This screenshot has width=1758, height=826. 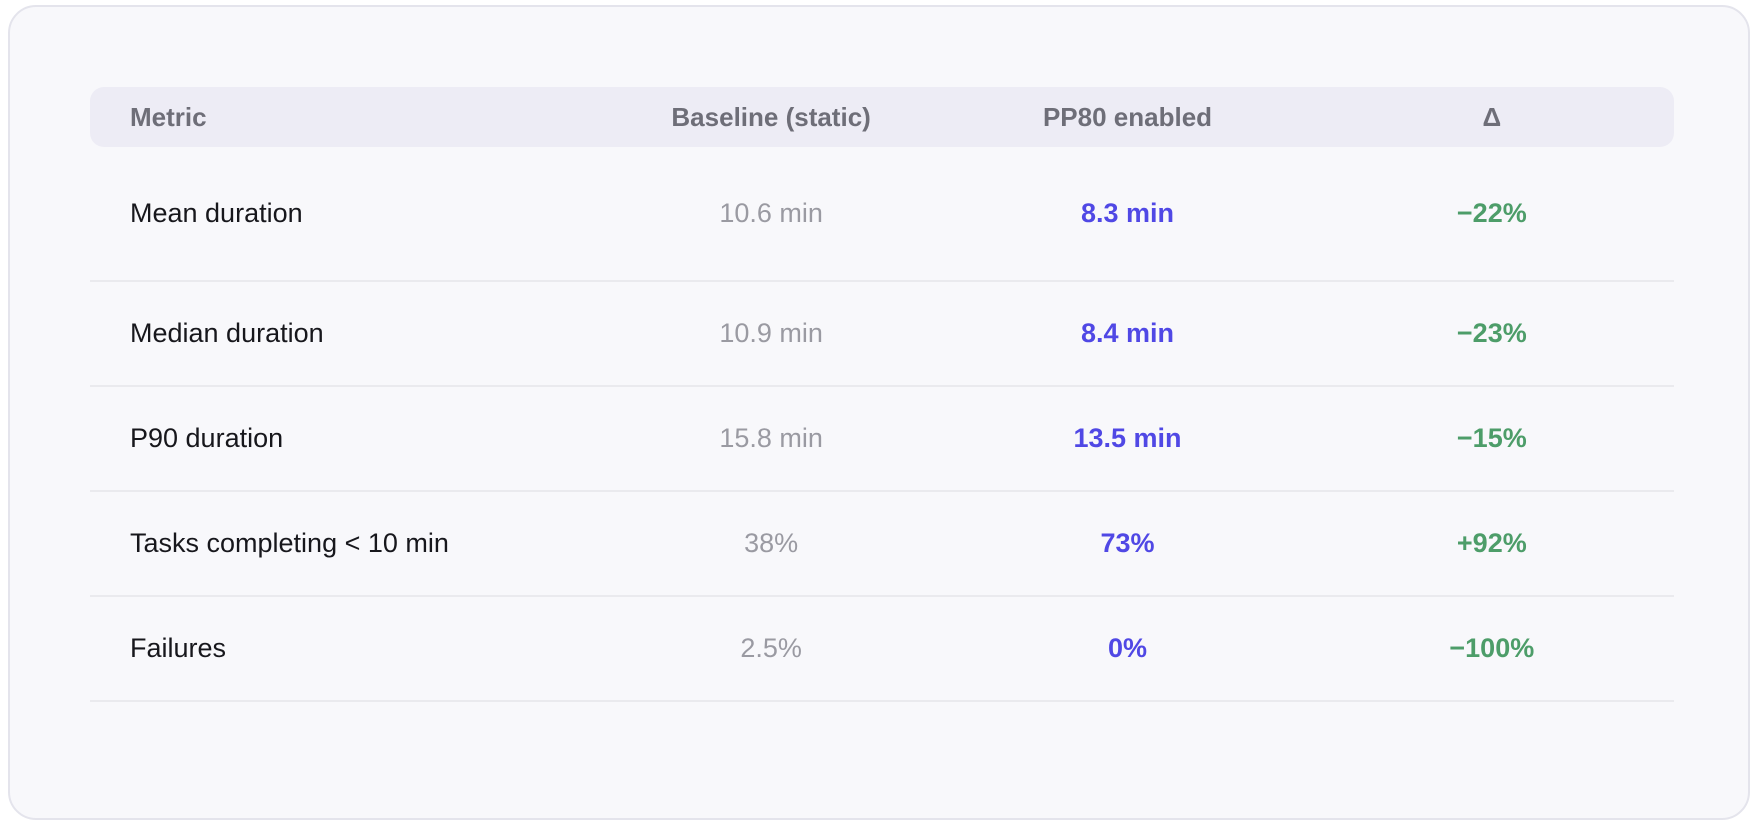 What do you see at coordinates (1492, 648) in the screenshot?
I see `delta-cell: −100%` at bounding box center [1492, 648].